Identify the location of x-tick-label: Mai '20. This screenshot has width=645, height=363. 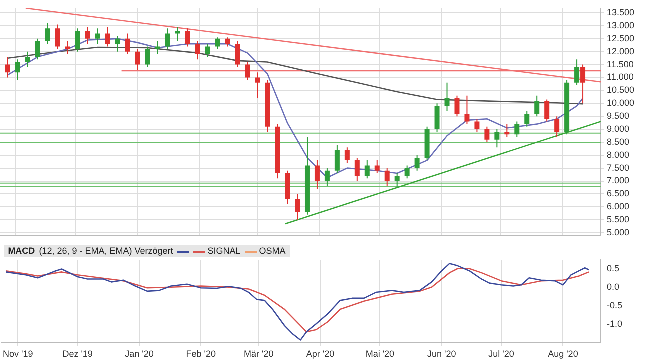
(380, 354).